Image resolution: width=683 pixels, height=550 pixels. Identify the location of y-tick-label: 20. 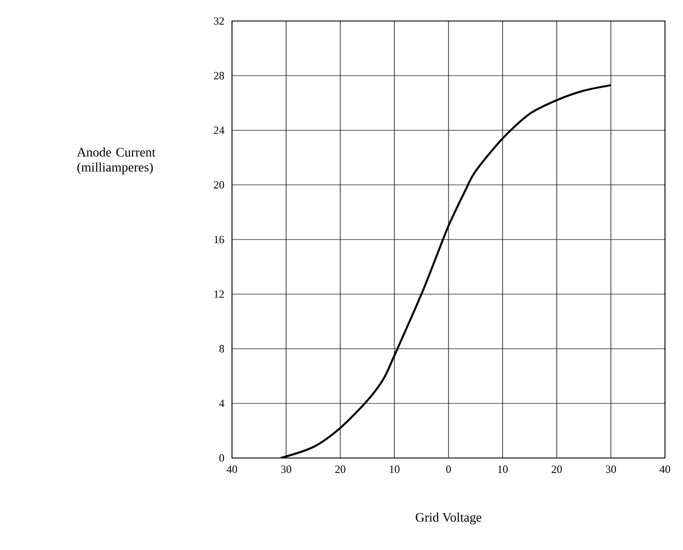
(219, 185).